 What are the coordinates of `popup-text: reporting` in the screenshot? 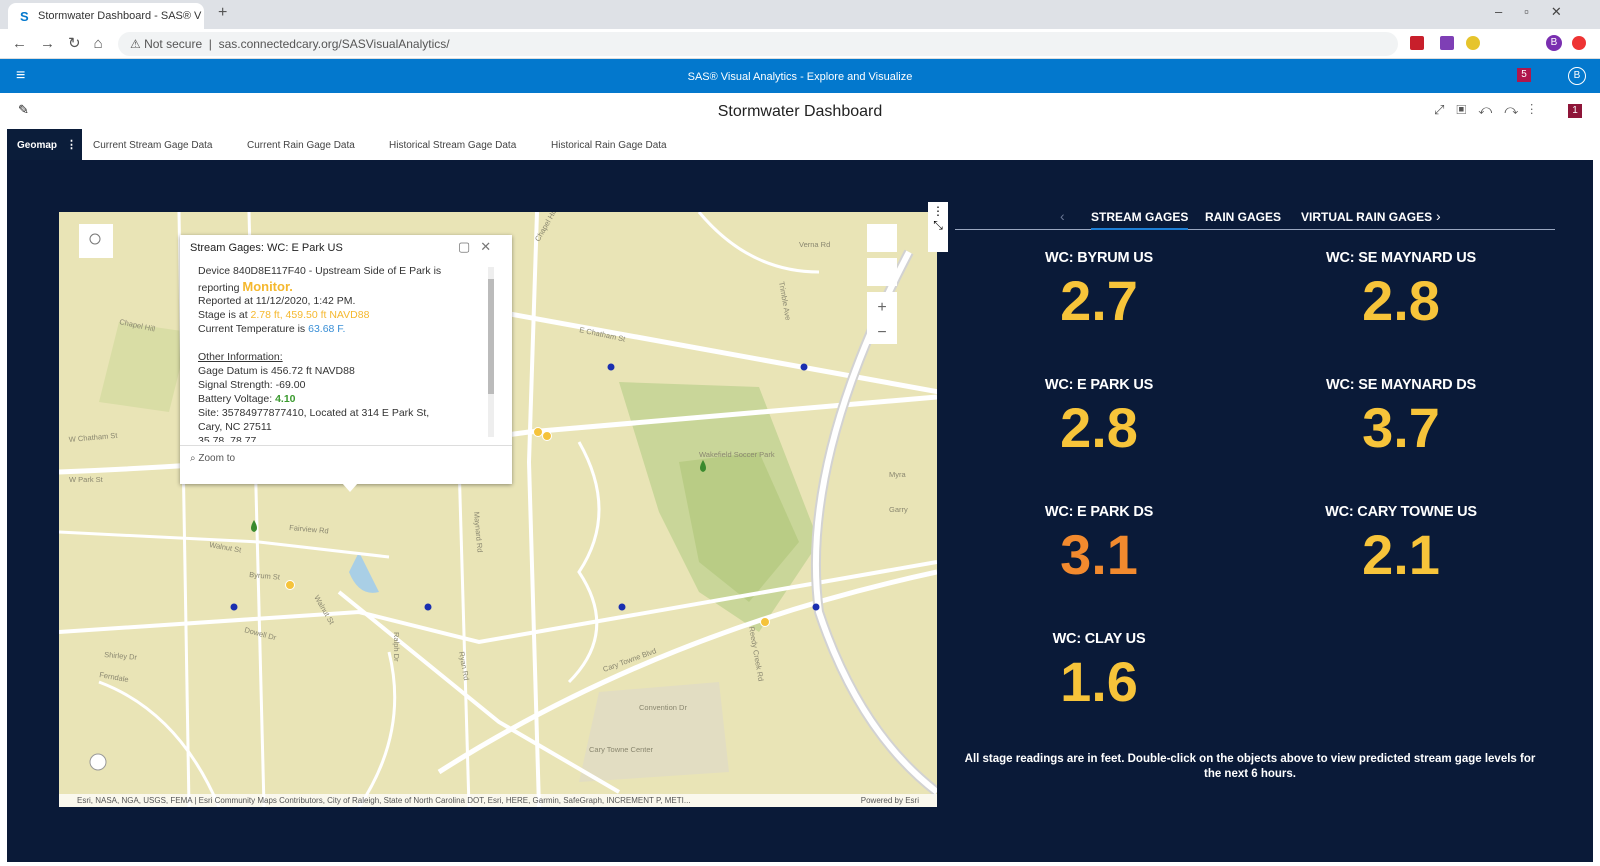 It's located at (220, 288).